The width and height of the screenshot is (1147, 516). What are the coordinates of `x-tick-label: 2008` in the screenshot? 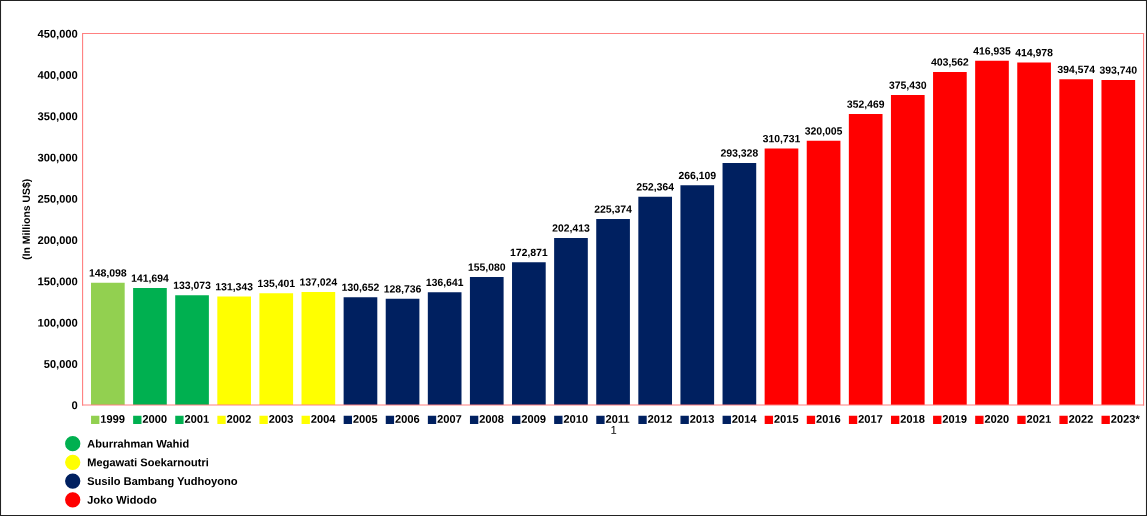 It's located at (491, 419).